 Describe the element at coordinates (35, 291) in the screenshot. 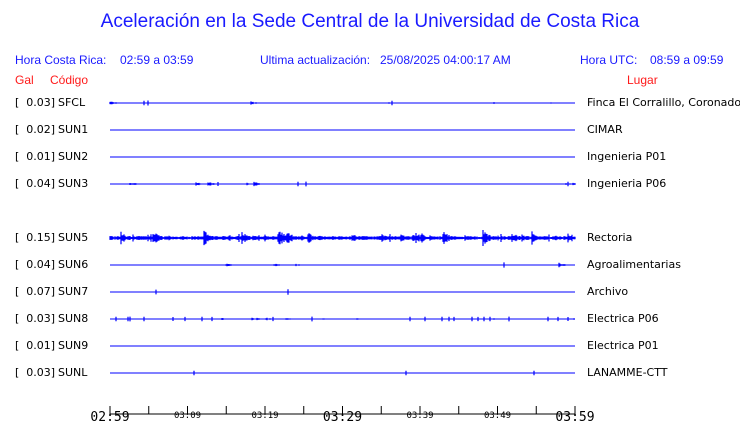

I see `gal-value: [ 0.07]` at that location.